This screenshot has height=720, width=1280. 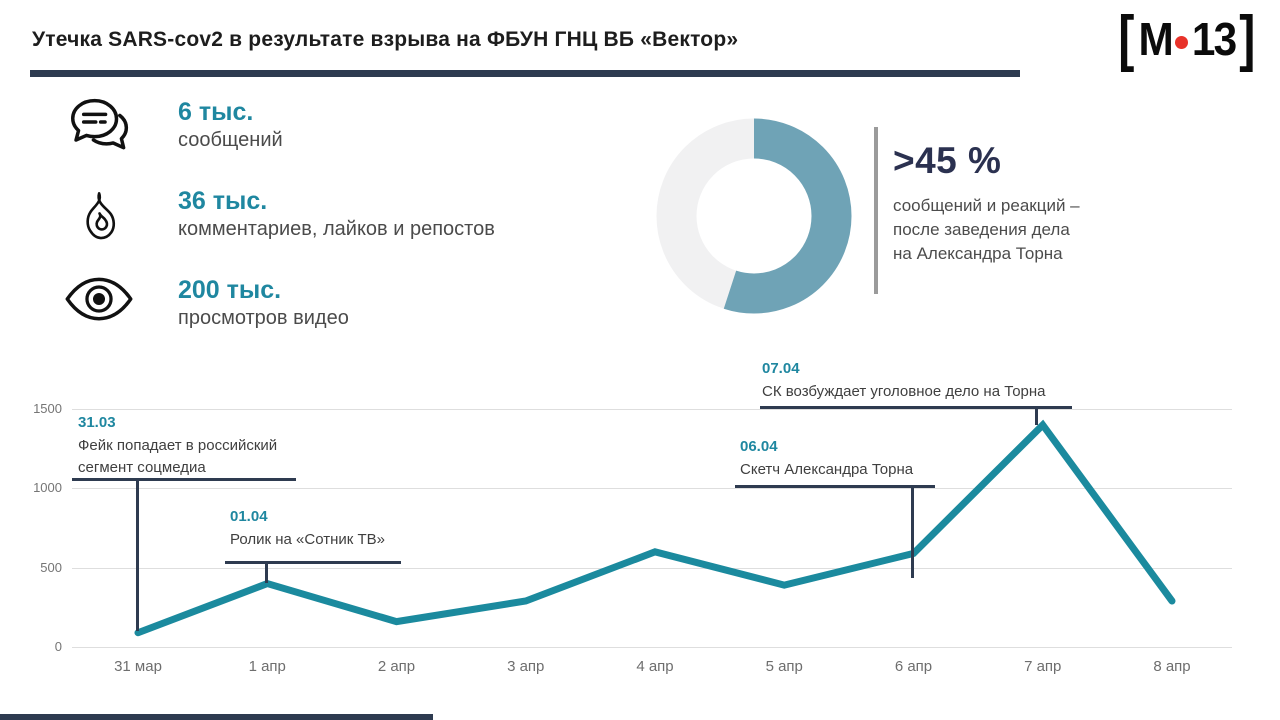 I want to click on percent-description-line: после заведения дела, so click(x=981, y=229).